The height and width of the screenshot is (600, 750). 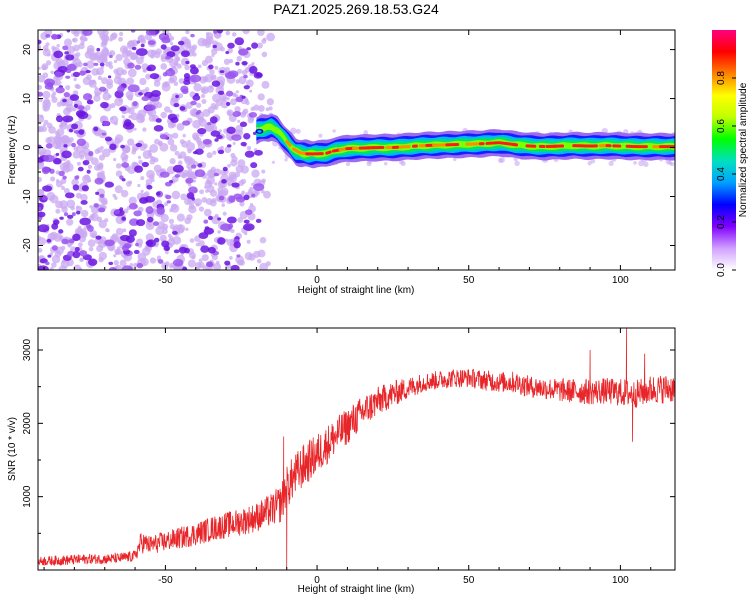 I want to click on colorbar-tick-label: 0.8, so click(x=721, y=78).